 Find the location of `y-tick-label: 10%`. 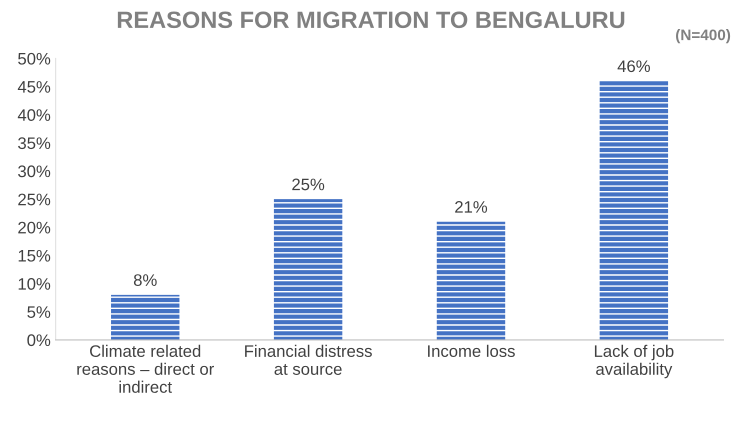

y-tick-label: 10% is located at coordinates (34, 284).